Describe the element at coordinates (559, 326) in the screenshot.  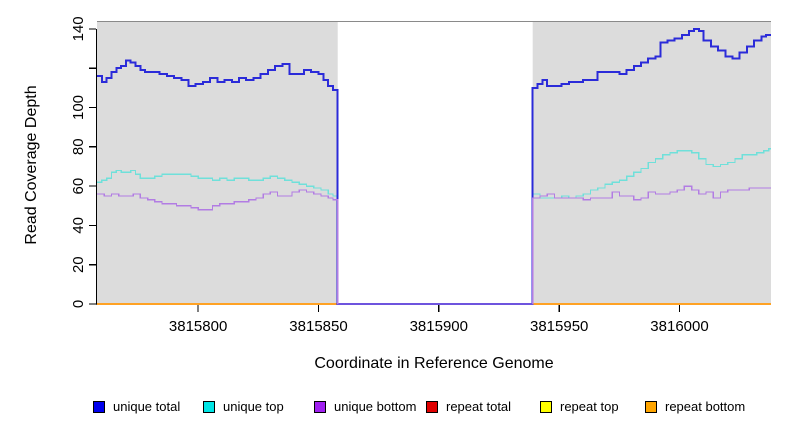
I see `x-tick-label: 3815950` at that location.